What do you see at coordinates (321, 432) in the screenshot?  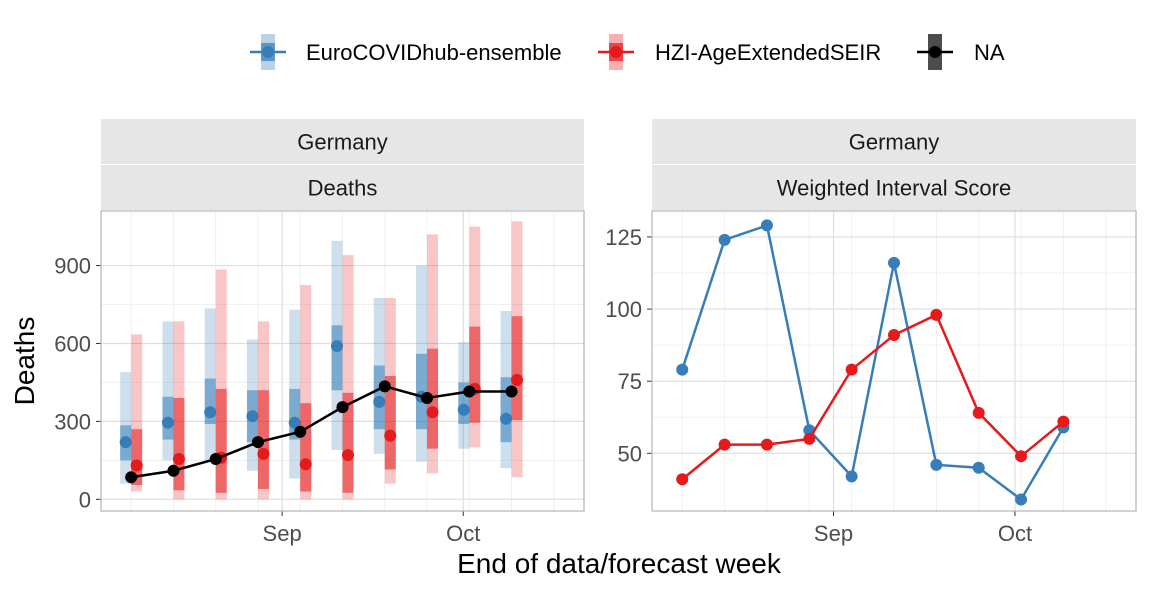 I see `series-na` at bounding box center [321, 432].